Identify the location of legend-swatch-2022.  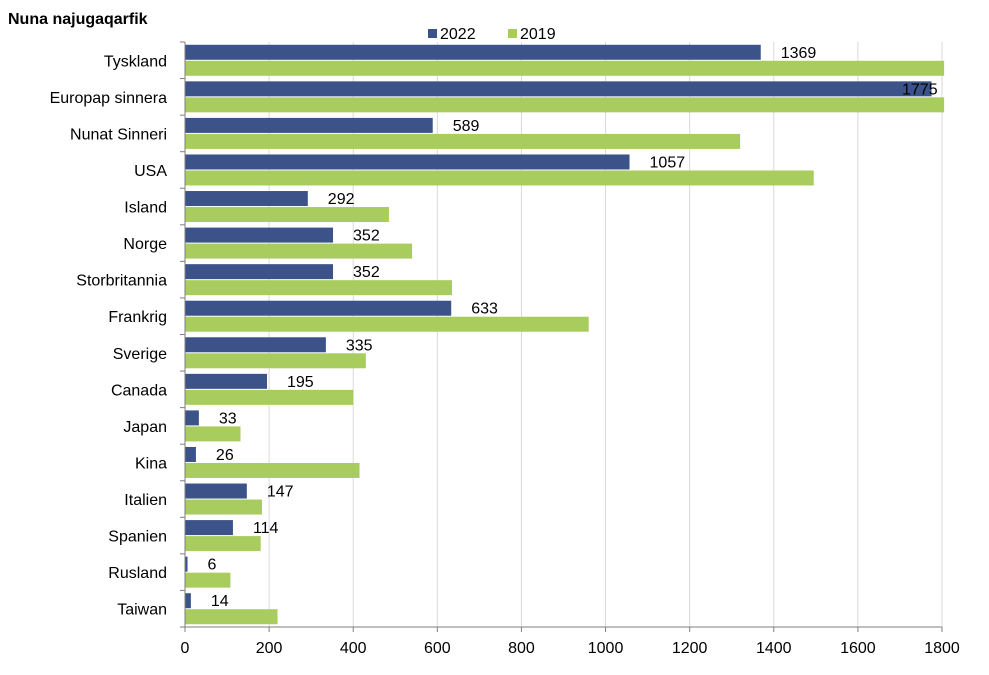
(432, 33).